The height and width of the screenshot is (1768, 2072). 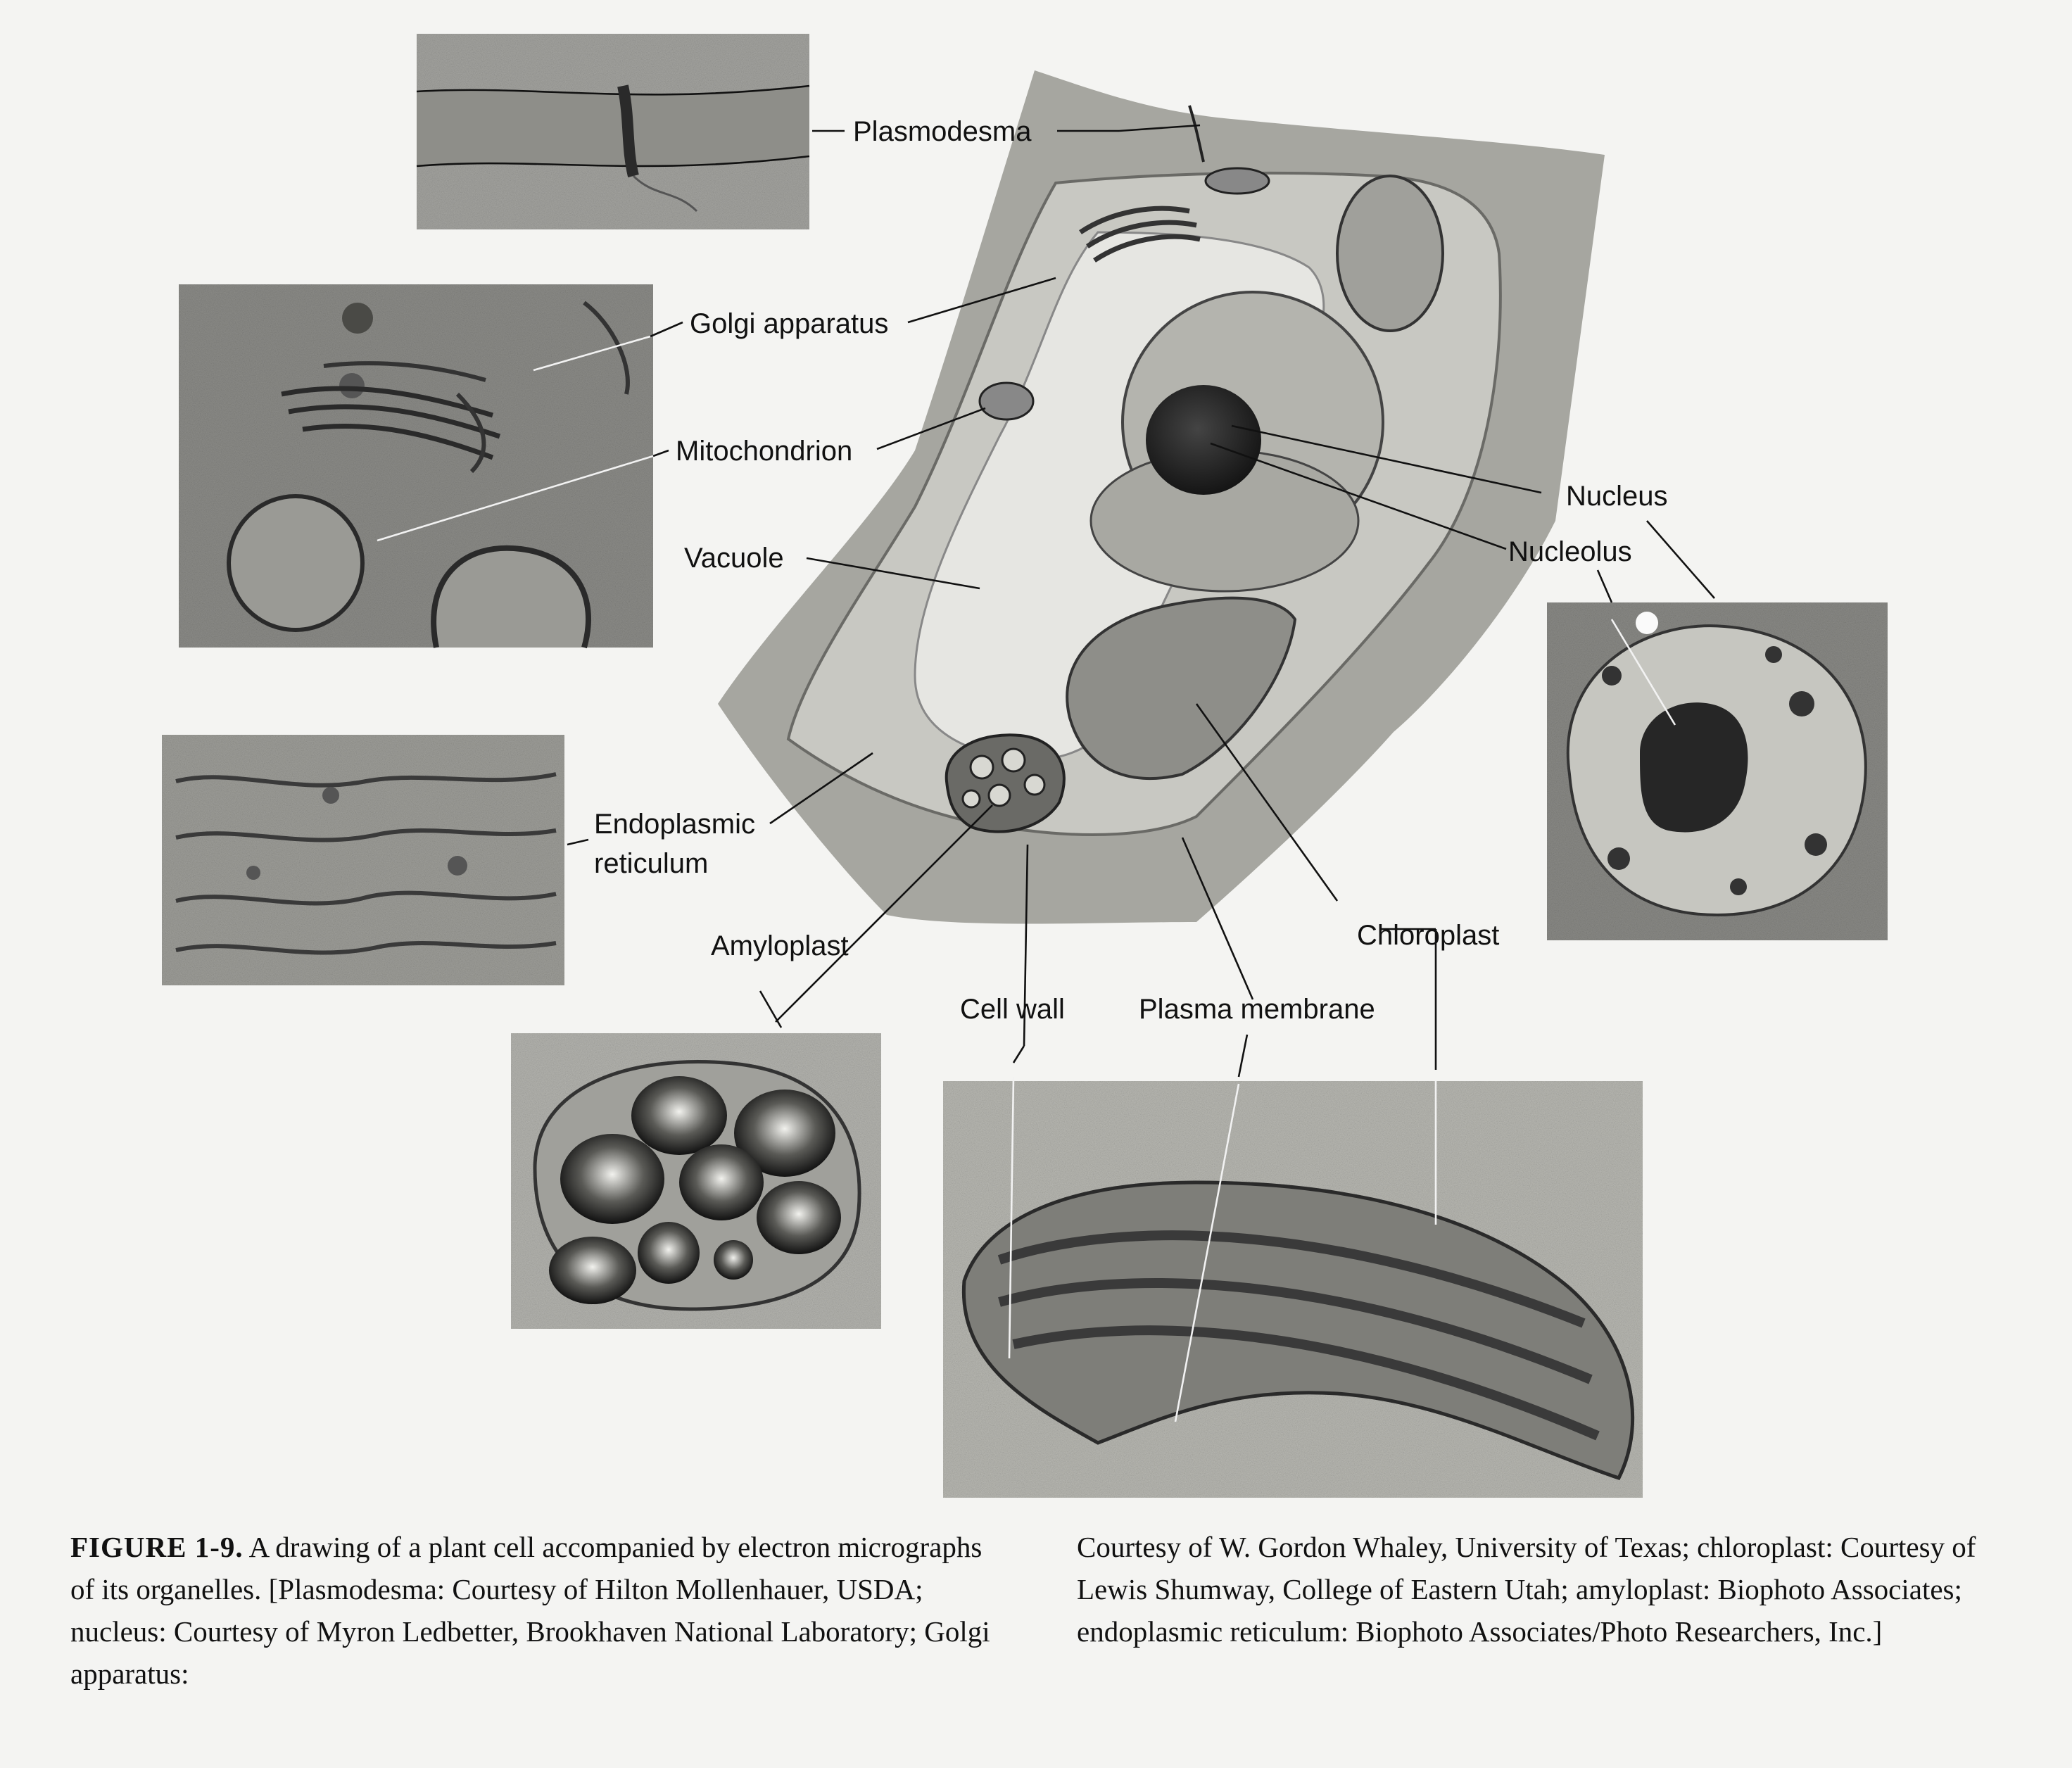 I want to click on label-chloroplast: Chloroplast, so click(x=1428, y=935).